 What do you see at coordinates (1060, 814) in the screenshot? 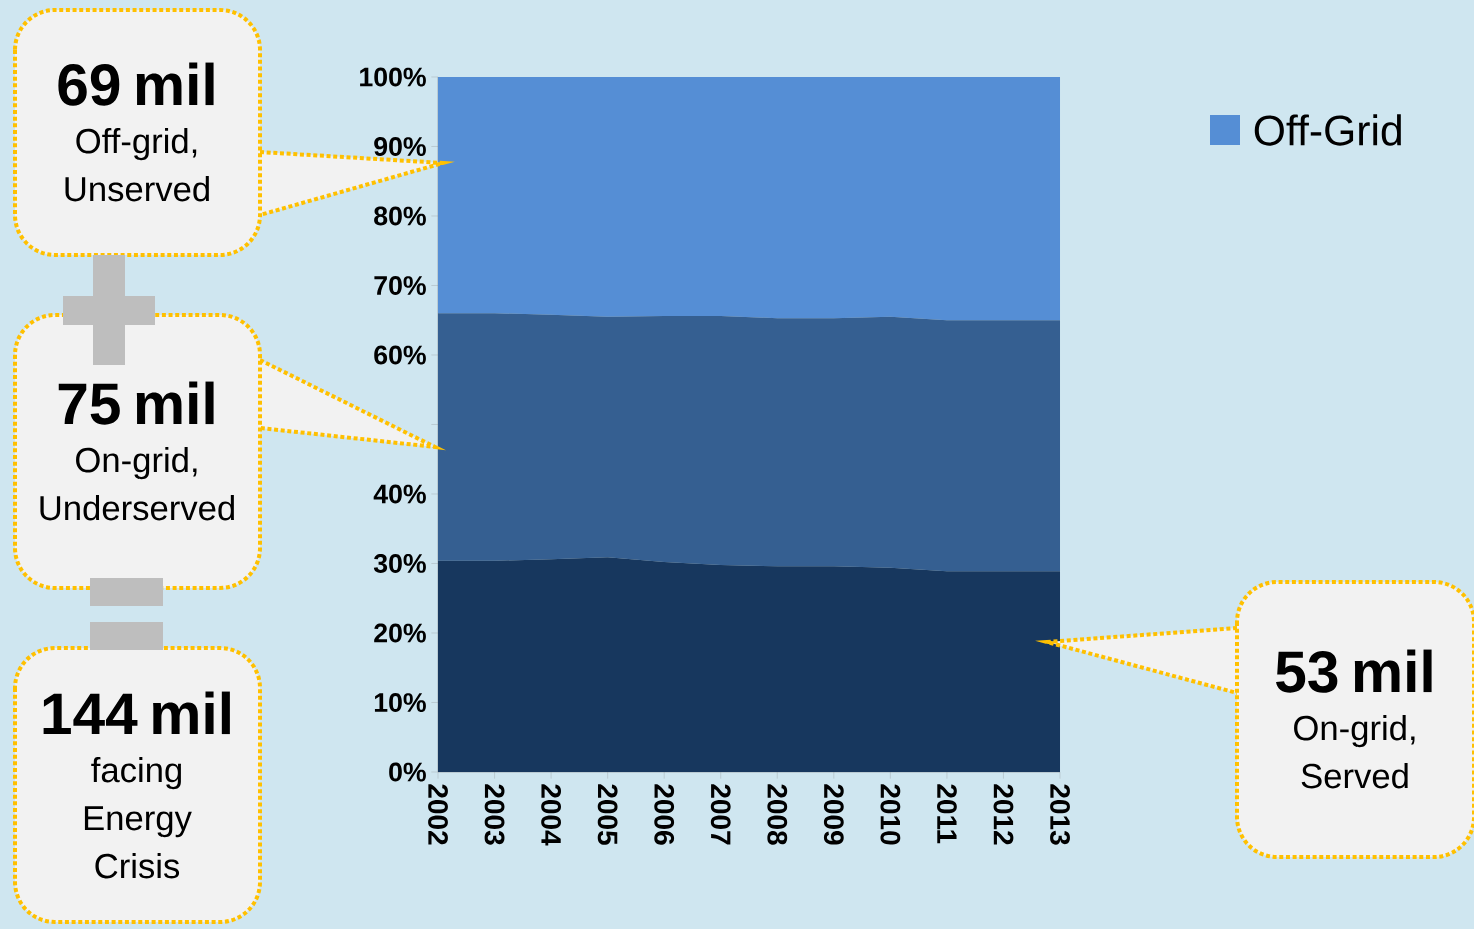
I see `x-tick-label: 2013` at bounding box center [1060, 814].